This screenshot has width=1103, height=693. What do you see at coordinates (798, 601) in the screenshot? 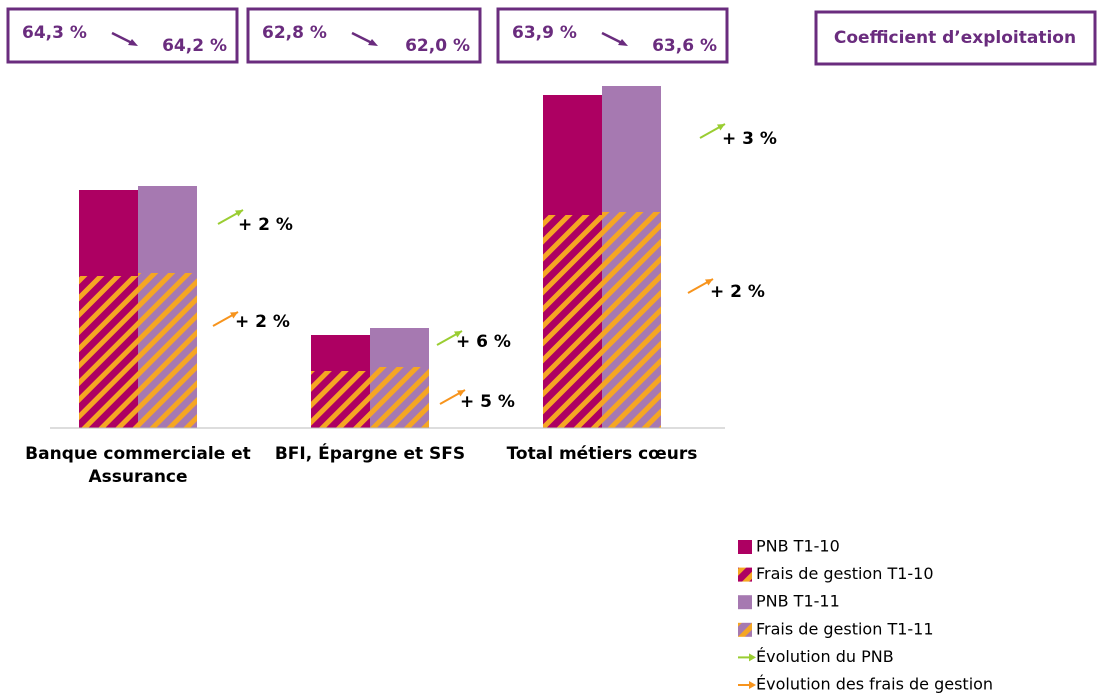
I see `legend-label: PNB T1-11` at bounding box center [798, 601].